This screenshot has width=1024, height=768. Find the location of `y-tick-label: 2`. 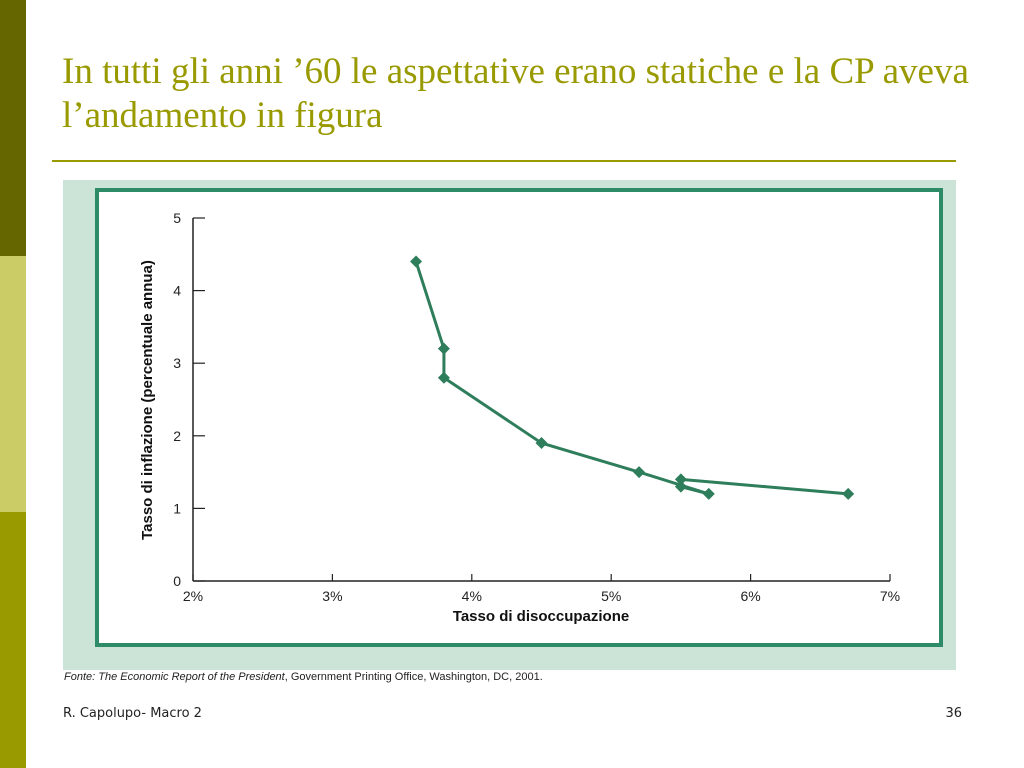

y-tick-label: 2 is located at coordinates (177, 436).